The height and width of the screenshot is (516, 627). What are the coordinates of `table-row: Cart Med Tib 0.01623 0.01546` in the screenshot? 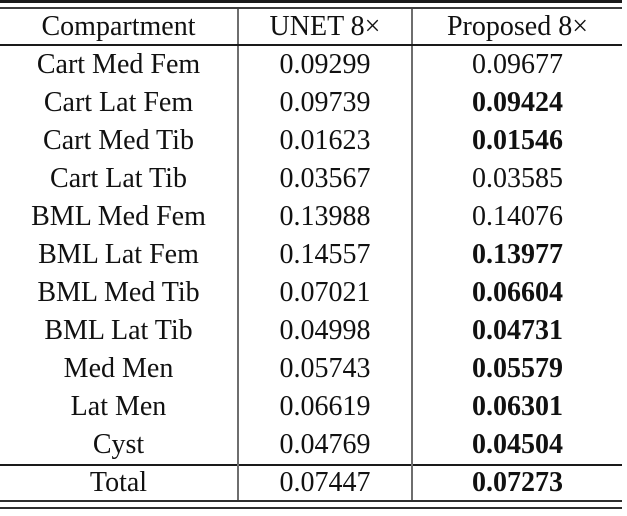 It's located at (311, 141).